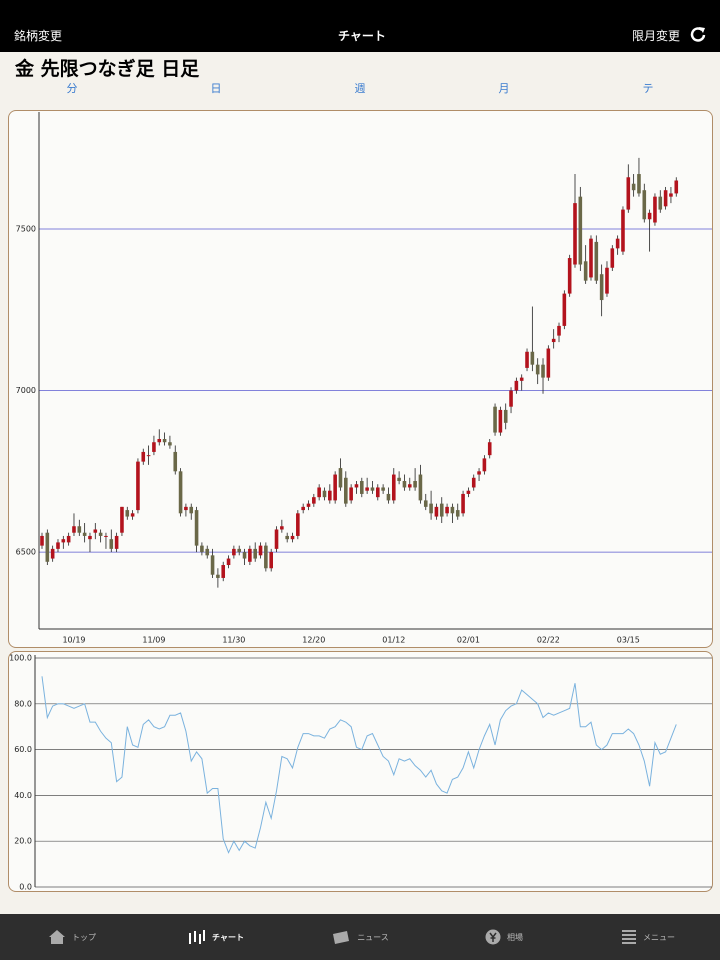 This screenshot has width=720, height=960. What do you see at coordinates (362, 36) in the screenshot?
I see `nav-title: チャート` at bounding box center [362, 36].